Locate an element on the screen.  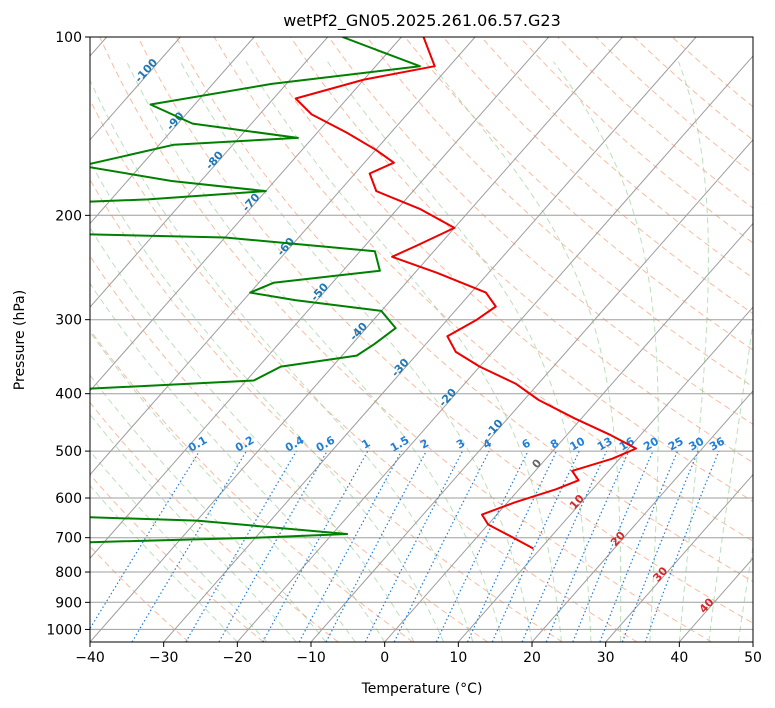
x-tick-label: 50 is located at coordinates (753, 658).